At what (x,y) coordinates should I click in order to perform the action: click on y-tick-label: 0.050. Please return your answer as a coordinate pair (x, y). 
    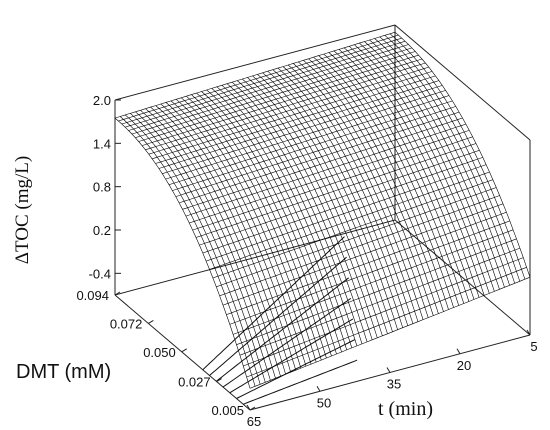
    Looking at the image, I should click on (159, 352).